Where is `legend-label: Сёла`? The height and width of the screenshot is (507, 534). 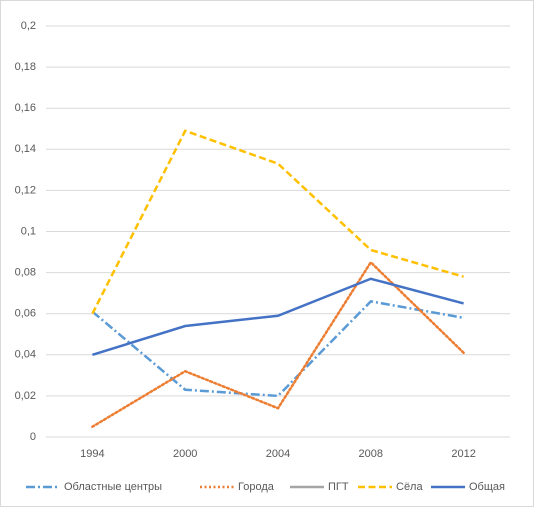
legend-label: Сёла is located at coordinates (409, 487).